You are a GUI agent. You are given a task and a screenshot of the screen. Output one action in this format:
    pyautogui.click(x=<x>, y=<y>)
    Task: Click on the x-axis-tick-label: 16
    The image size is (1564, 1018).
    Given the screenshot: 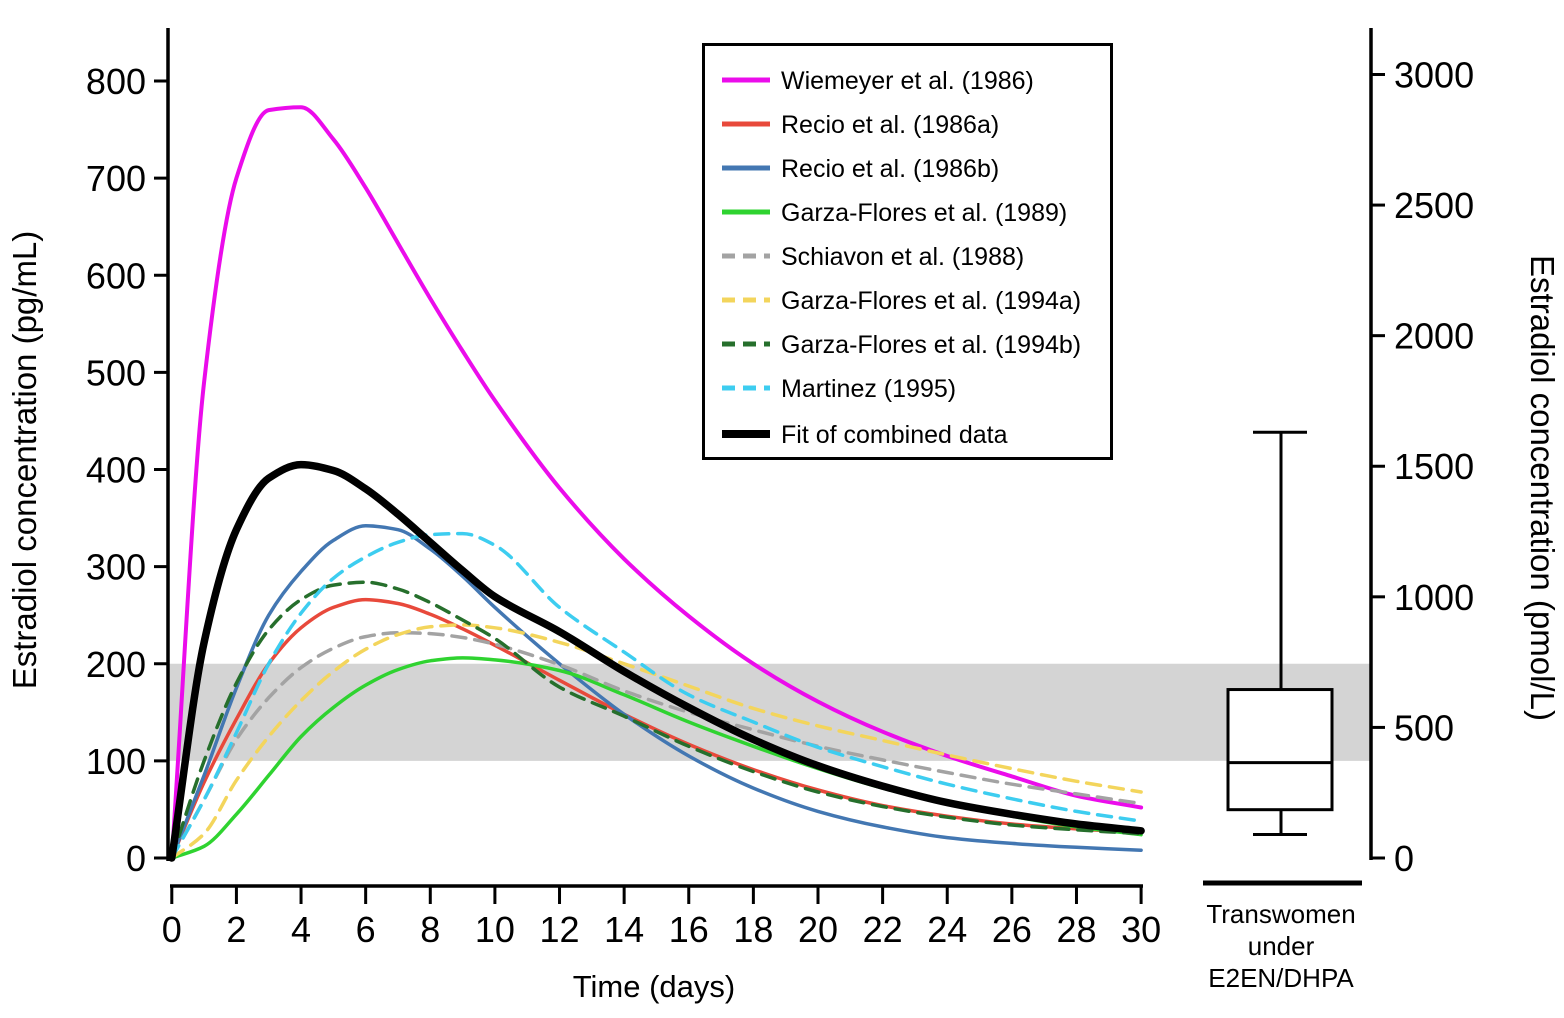 What is the action you would take?
    pyautogui.click(x=689, y=929)
    